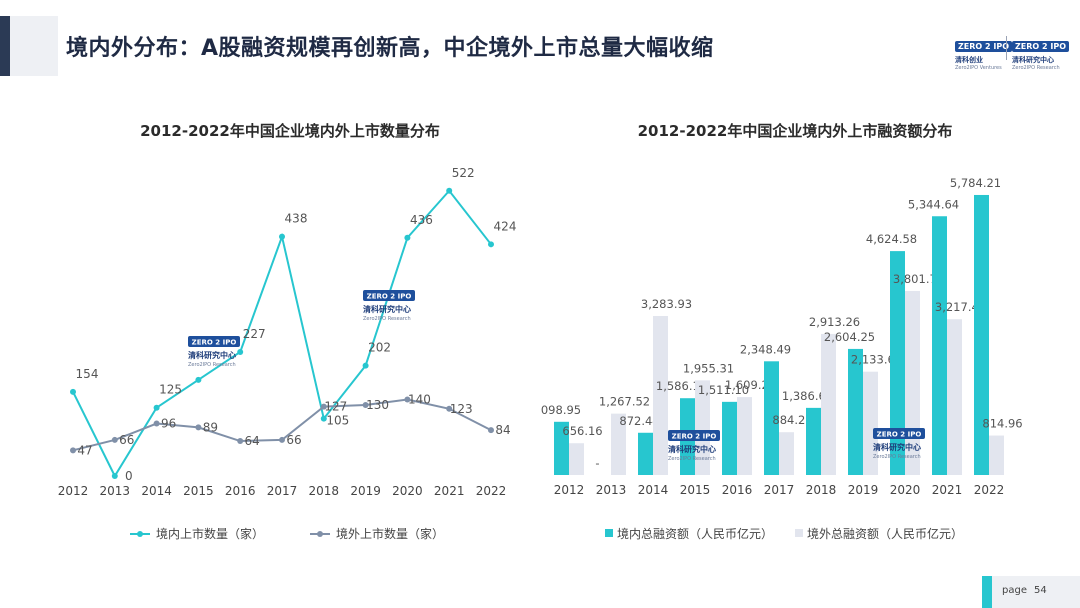 The height and width of the screenshot is (608, 1080). What do you see at coordinates (421, 220) in the screenshot?
I see `data-label-domestic: 436` at bounding box center [421, 220].